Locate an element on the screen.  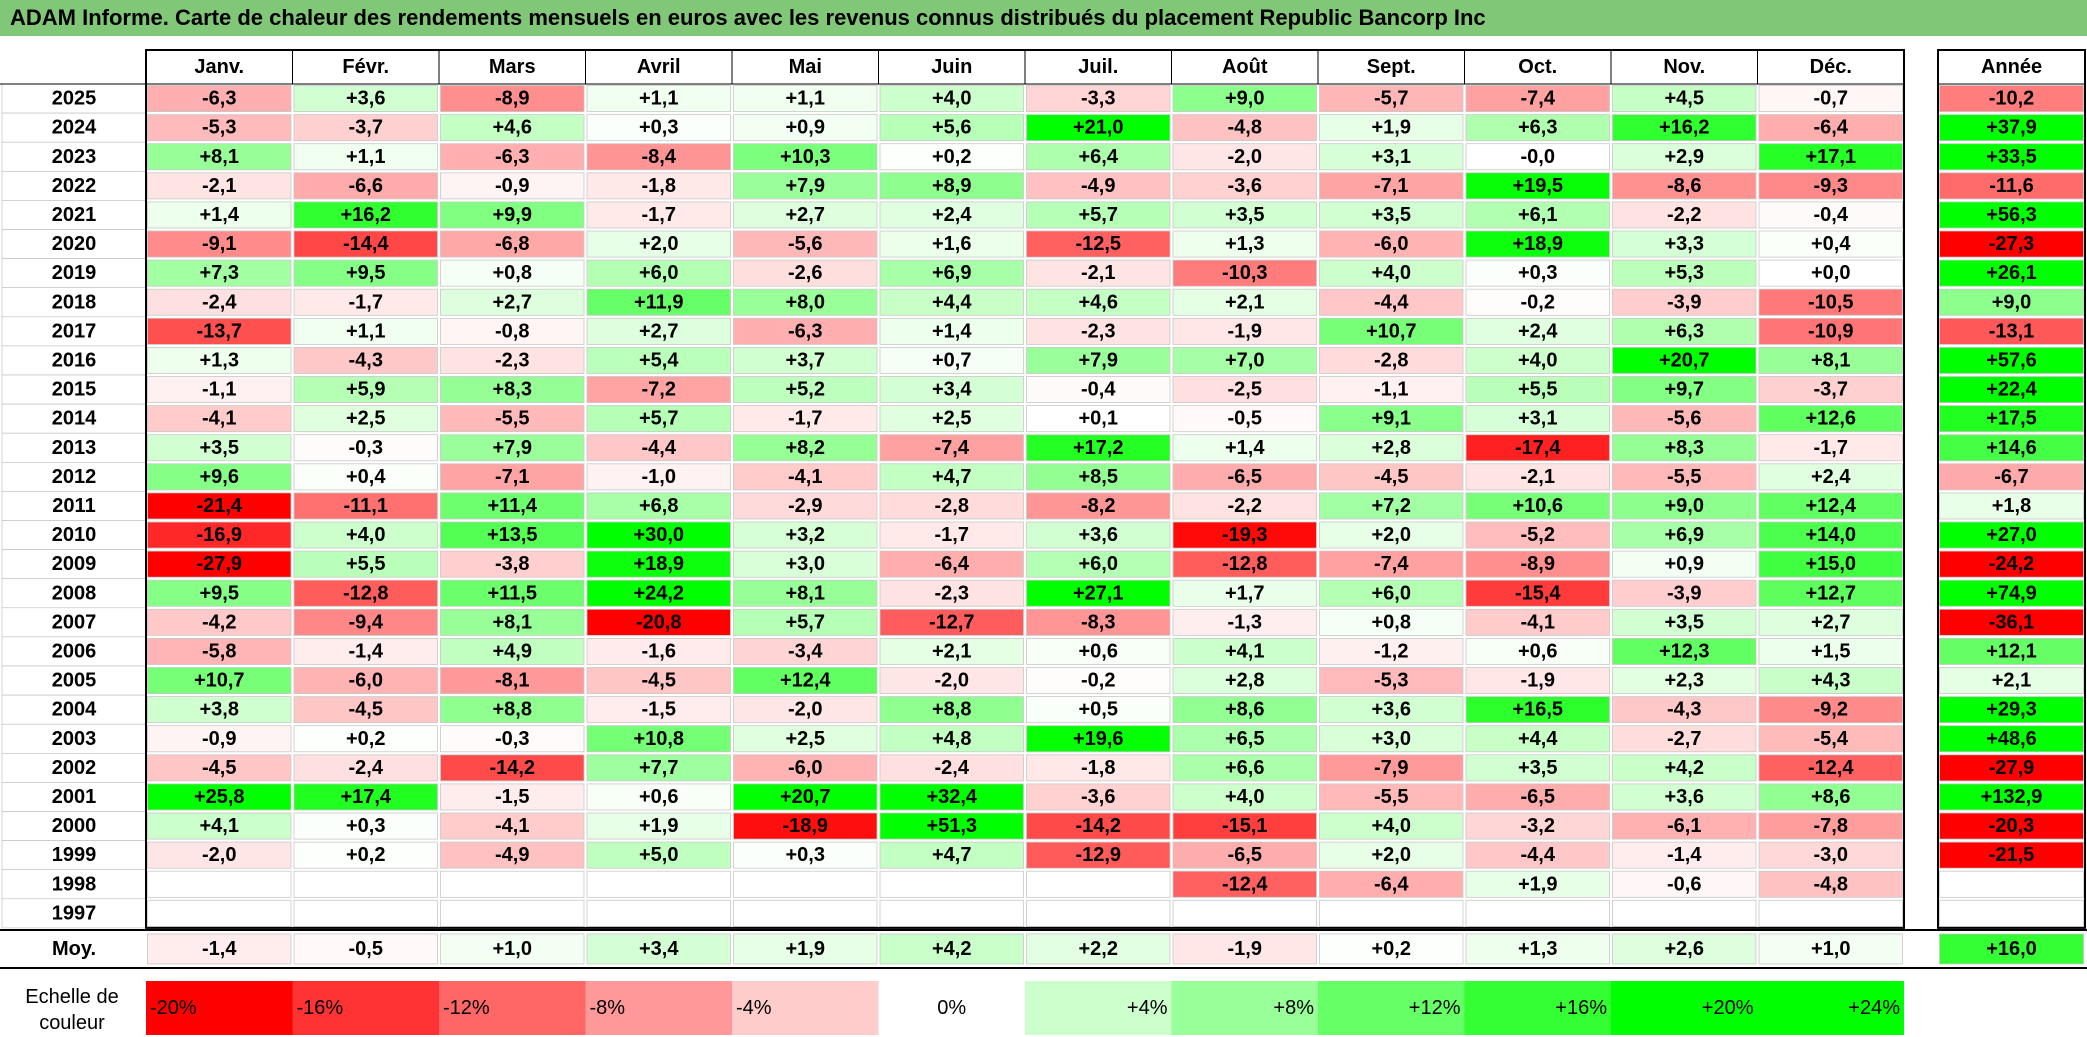
column-header: Avril is located at coordinates (659, 67).